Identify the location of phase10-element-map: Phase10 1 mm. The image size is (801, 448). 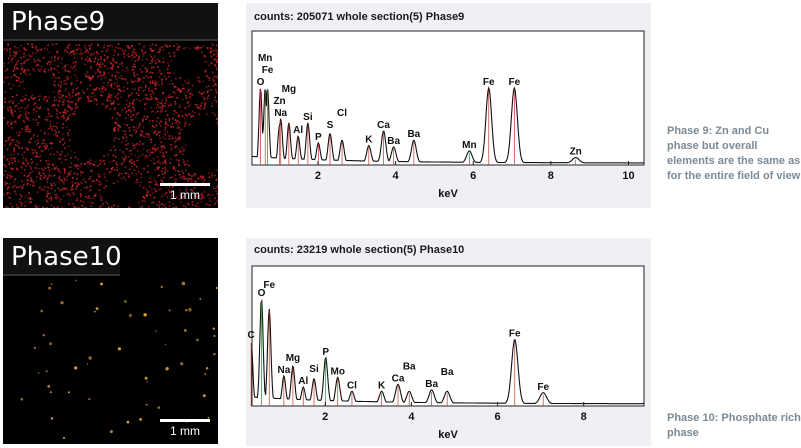
(110, 341).